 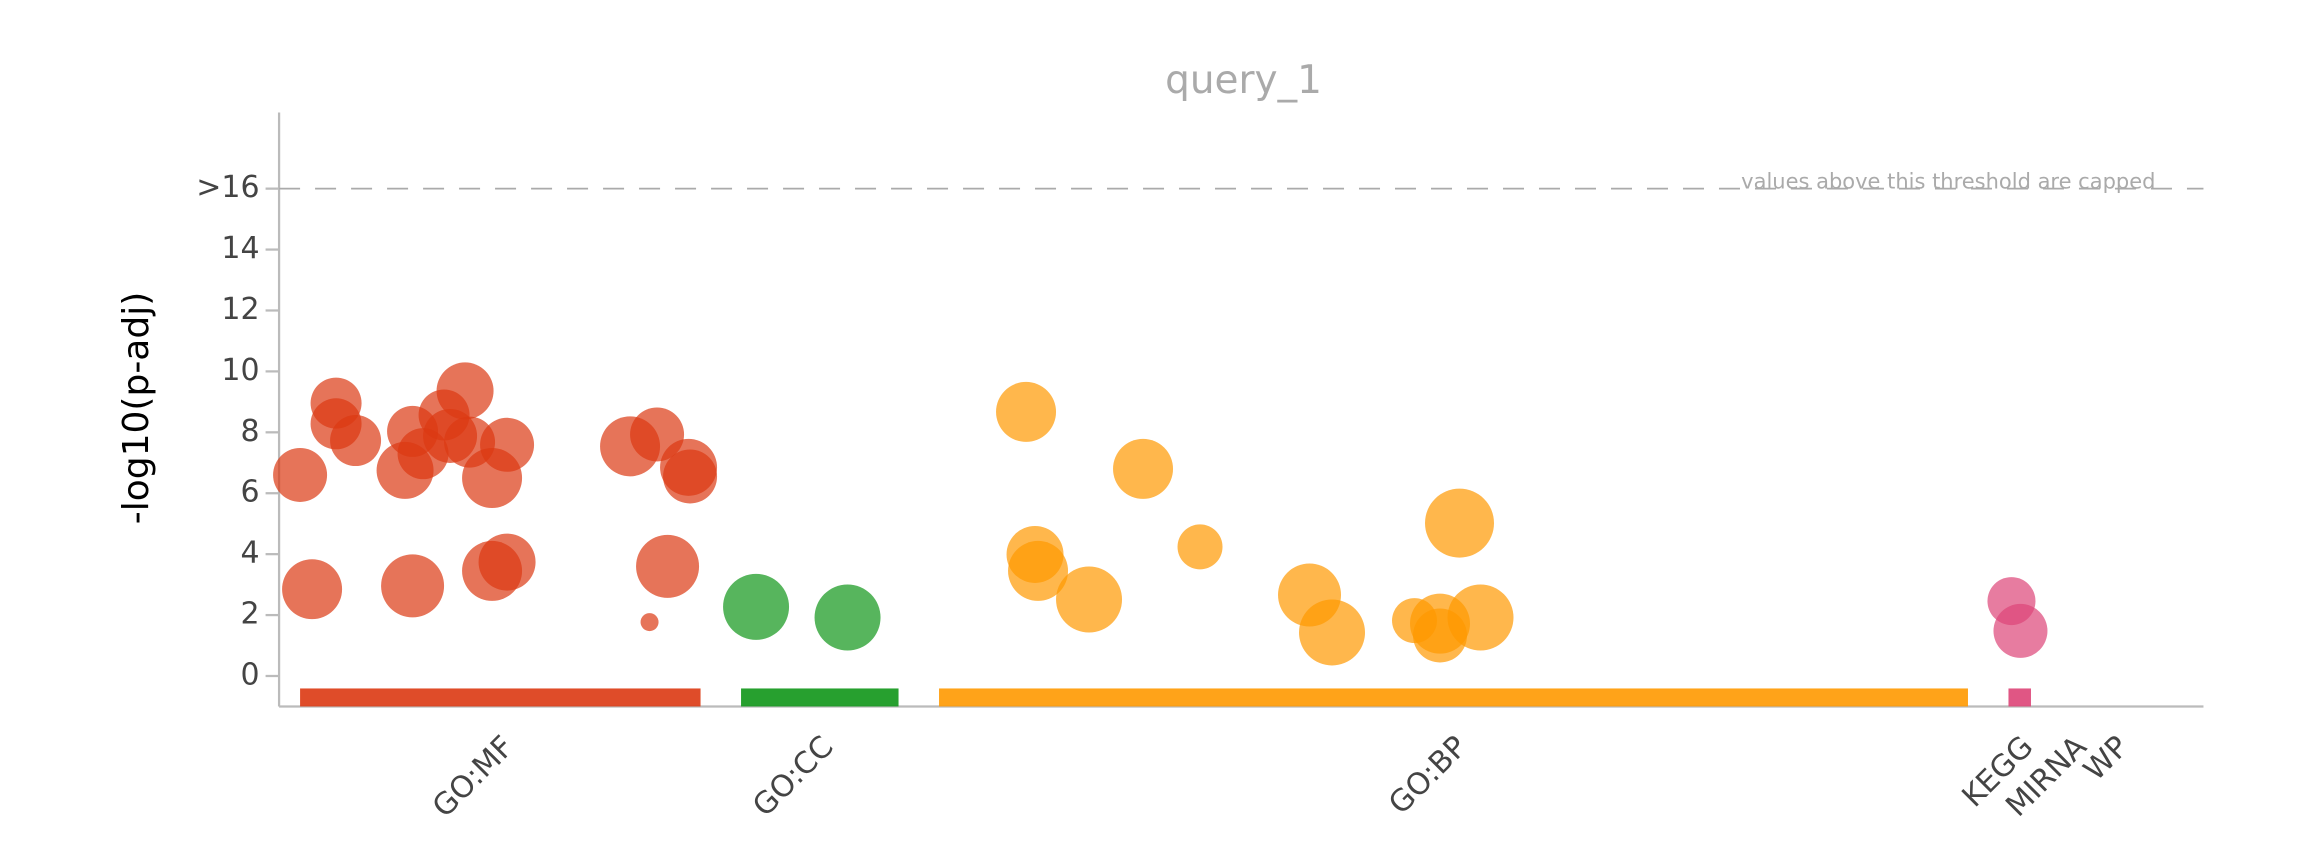 What do you see at coordinates (1948, 182) in the screenshot?
I see `threshold-annotation: values above this threshold are capped` at bounding box center [1948, 182].